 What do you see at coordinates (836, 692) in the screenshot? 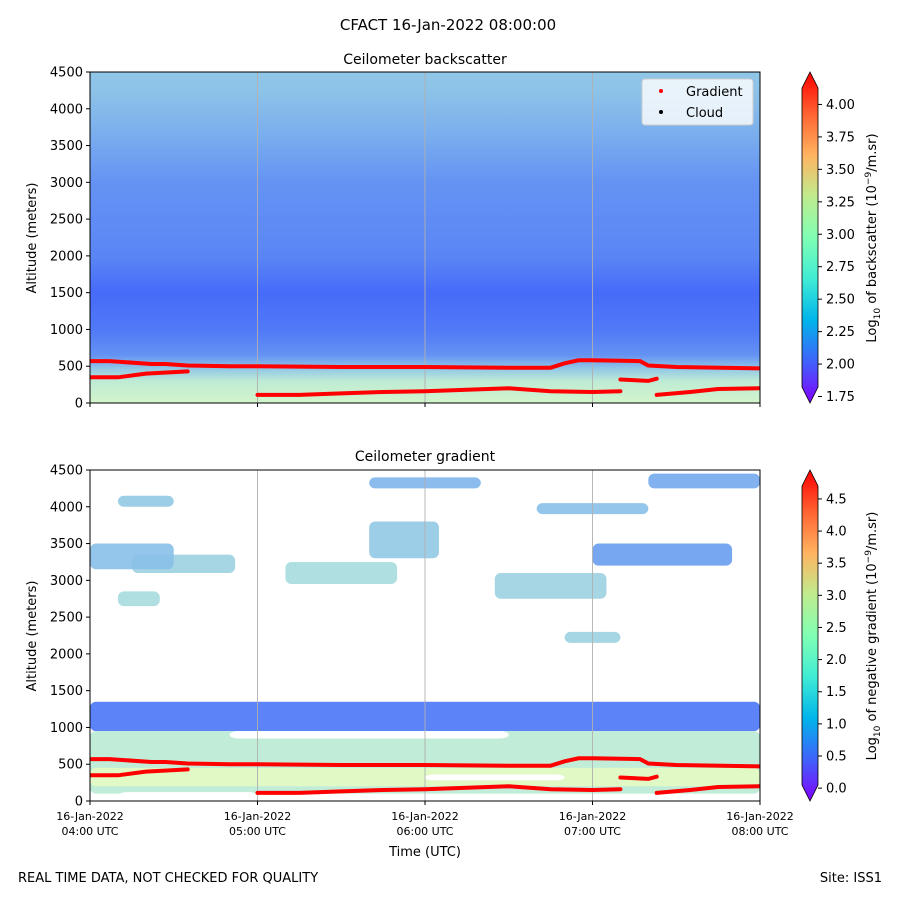
I see `colorbar-tick-label: 1.5` at bounding box center [836, 692].